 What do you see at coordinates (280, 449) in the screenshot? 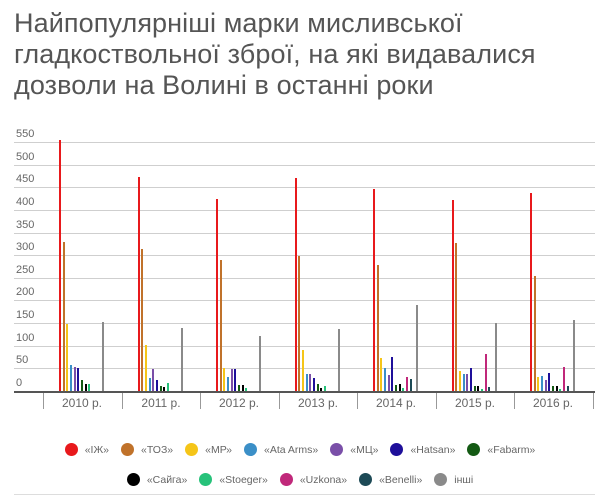
I see `legend-item: «Ata Arms»` at bounding box center [280, 449].